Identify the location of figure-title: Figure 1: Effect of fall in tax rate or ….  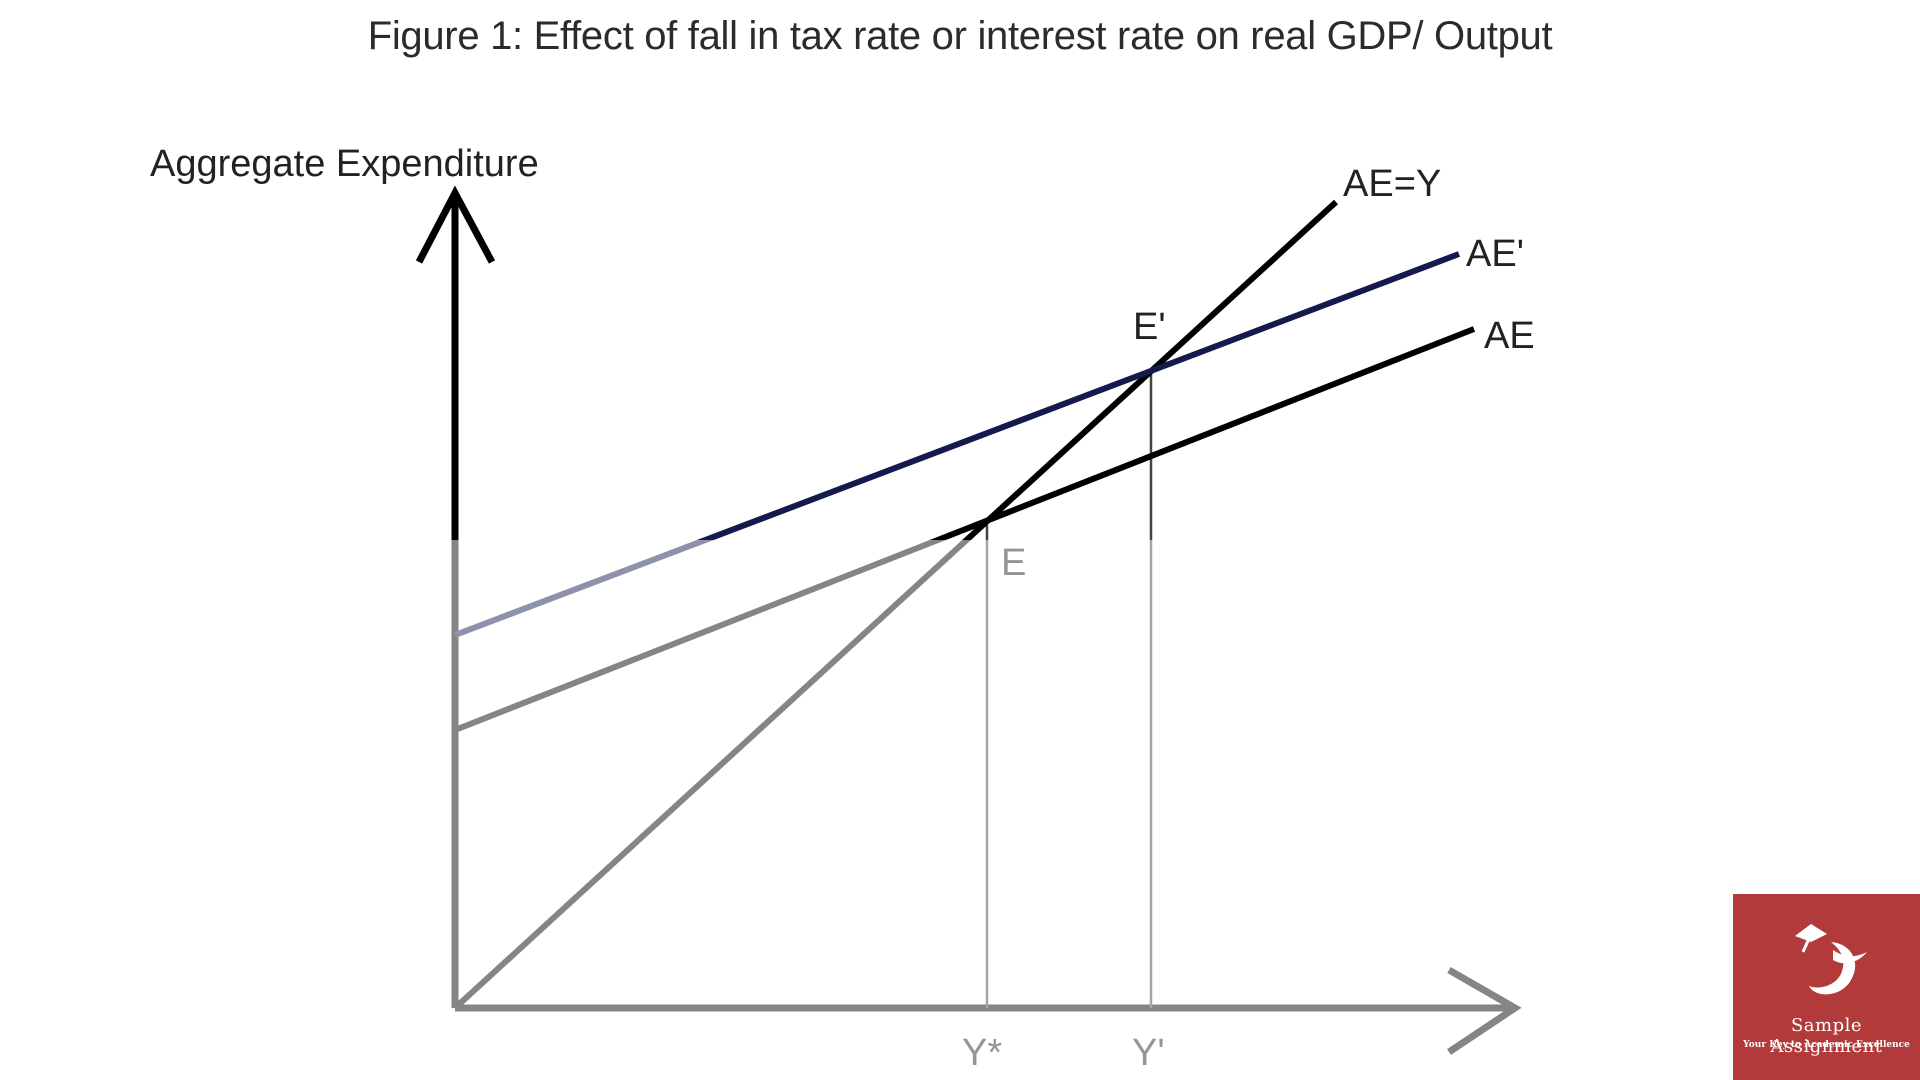
(960, 36).